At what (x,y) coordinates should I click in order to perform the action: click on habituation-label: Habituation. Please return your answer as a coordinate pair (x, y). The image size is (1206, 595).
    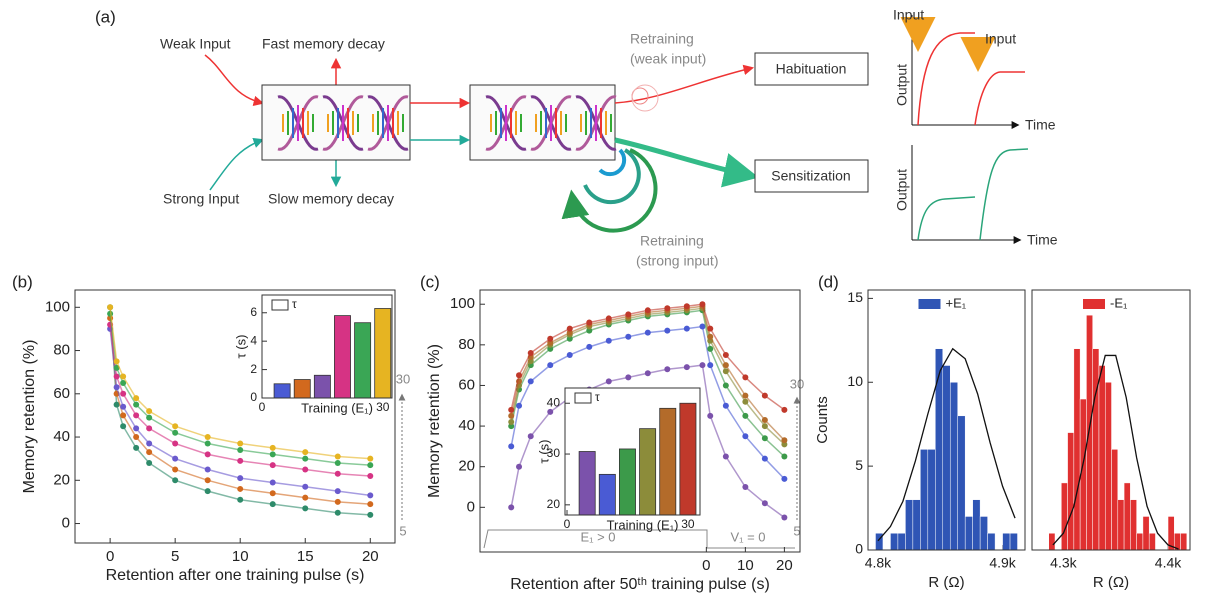
    Looking at the image, I should click on (811, 69).